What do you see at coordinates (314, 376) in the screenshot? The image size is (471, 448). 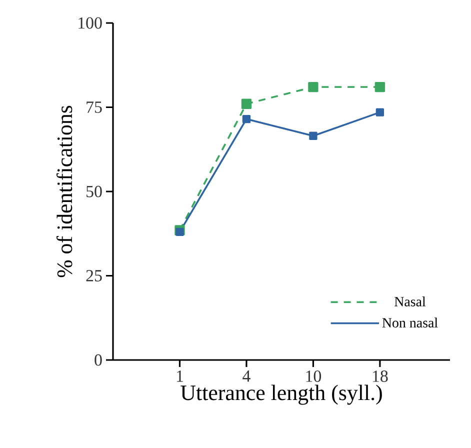 I see `x-tick-label: 10` at bounding box center [314, 376].